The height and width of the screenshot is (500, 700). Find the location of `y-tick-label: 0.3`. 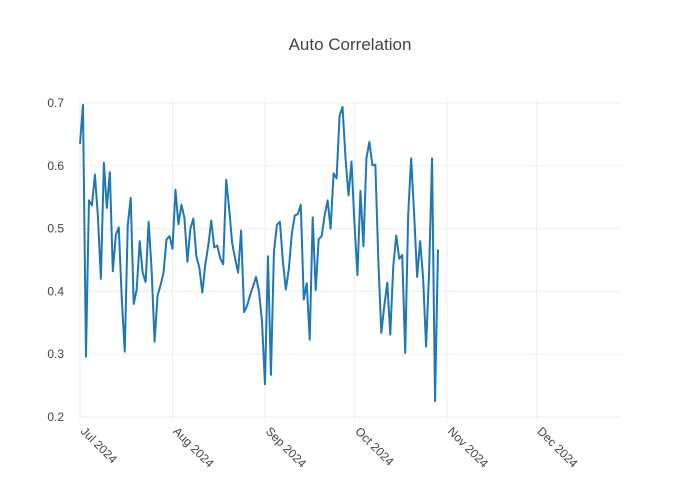

y-tick-label: 0.3 is located at coordinates (55, 354).